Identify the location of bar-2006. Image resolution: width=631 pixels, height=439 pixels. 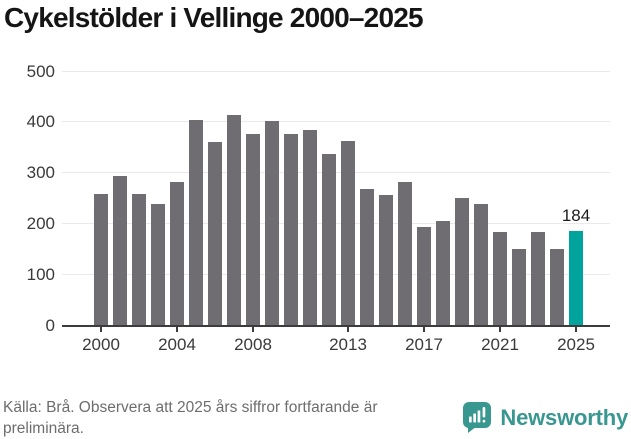
(215, 233).